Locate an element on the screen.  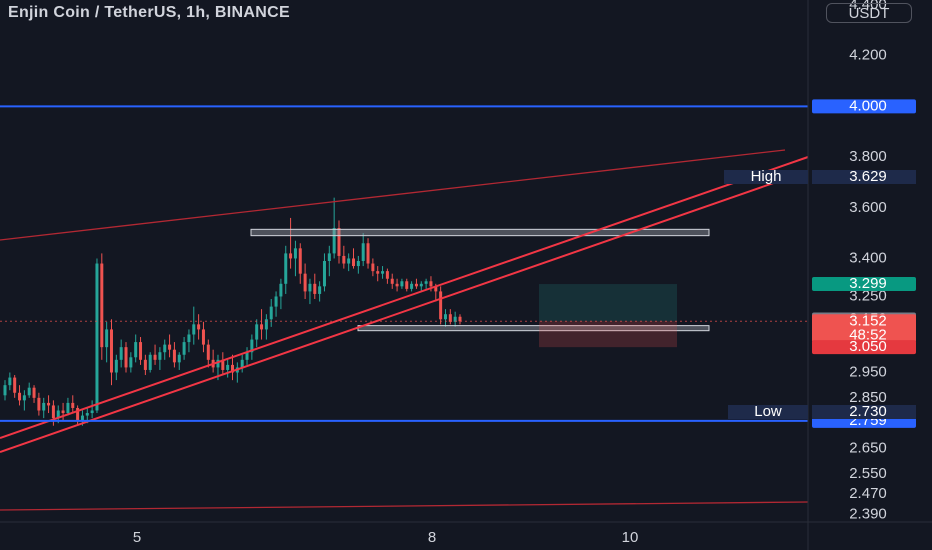
y-tick-label: 2.470 is located at coordinates (868, 493).